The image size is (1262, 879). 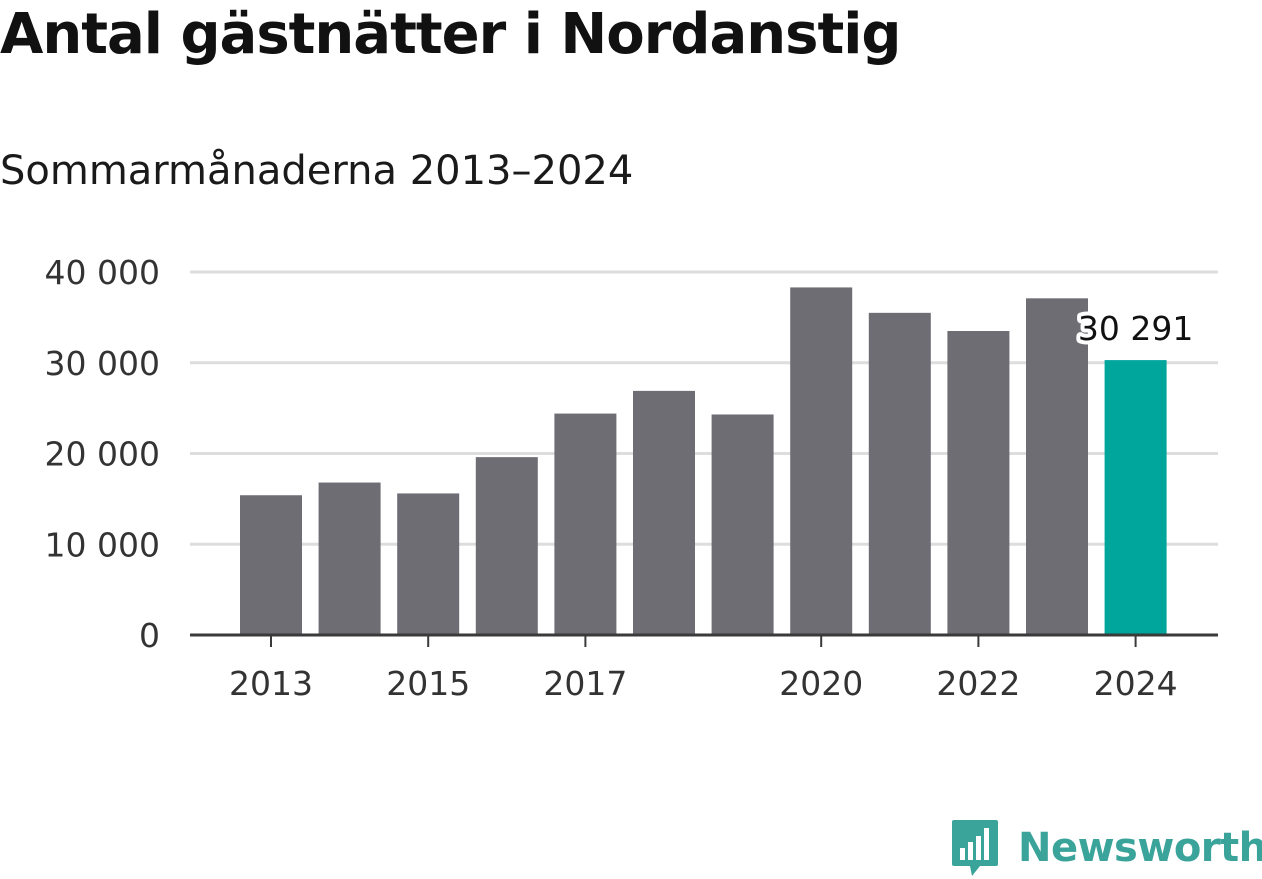 I want to click on y-tick-label: 0, so click(x=149, y=635).